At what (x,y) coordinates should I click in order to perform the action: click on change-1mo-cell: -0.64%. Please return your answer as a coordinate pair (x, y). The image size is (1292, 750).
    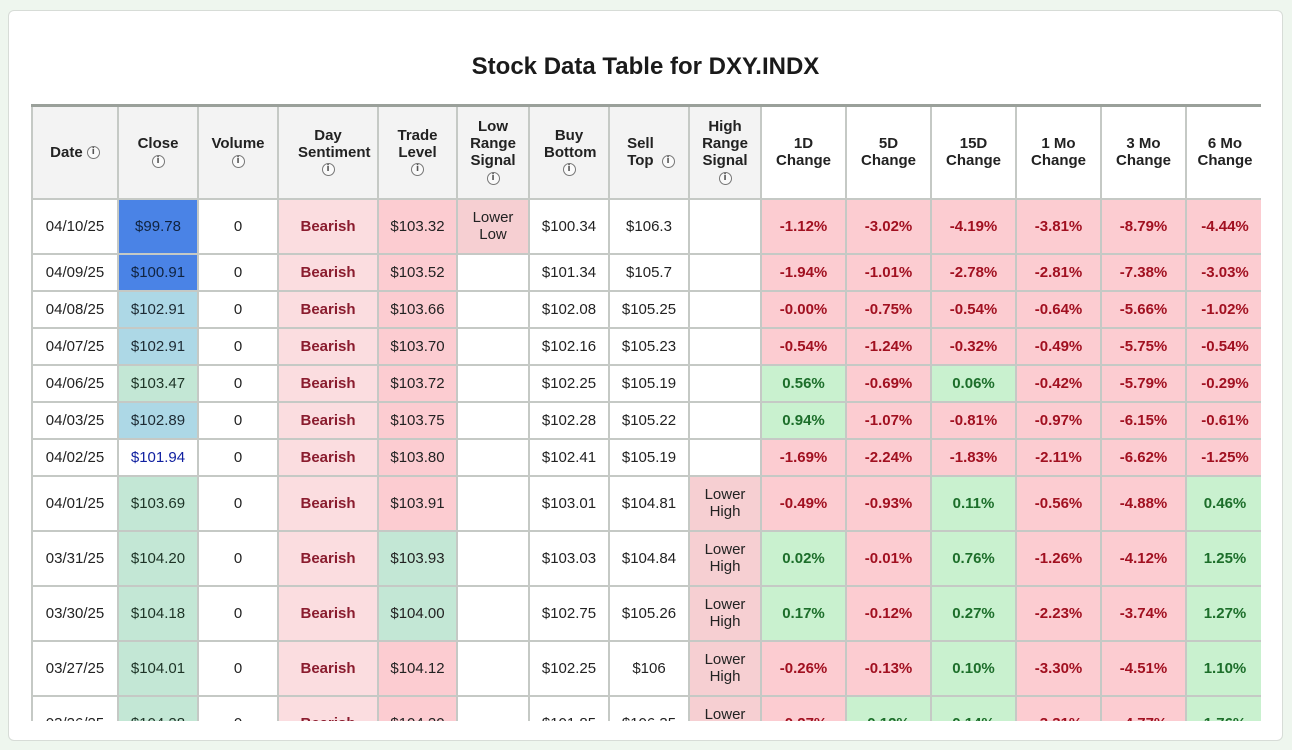
    Looking at the image, I should click on (1058, 309).